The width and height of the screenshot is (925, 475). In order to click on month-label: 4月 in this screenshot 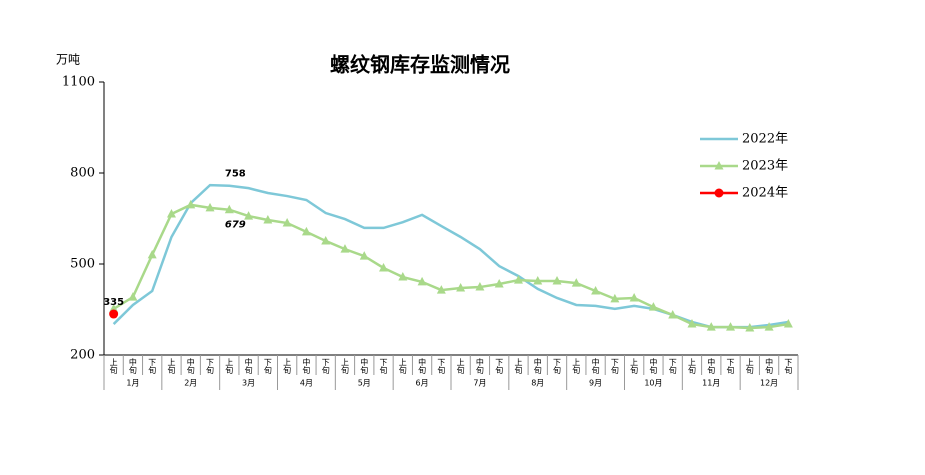, I will do `click(306, 383)`.